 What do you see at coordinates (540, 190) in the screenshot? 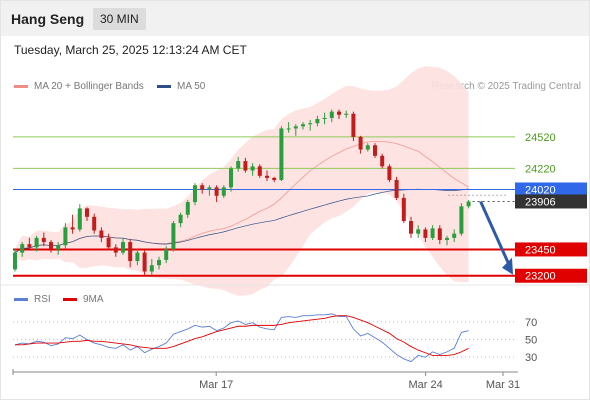
I see `level-label-24020: 24020` at bounding box center [540, 190].